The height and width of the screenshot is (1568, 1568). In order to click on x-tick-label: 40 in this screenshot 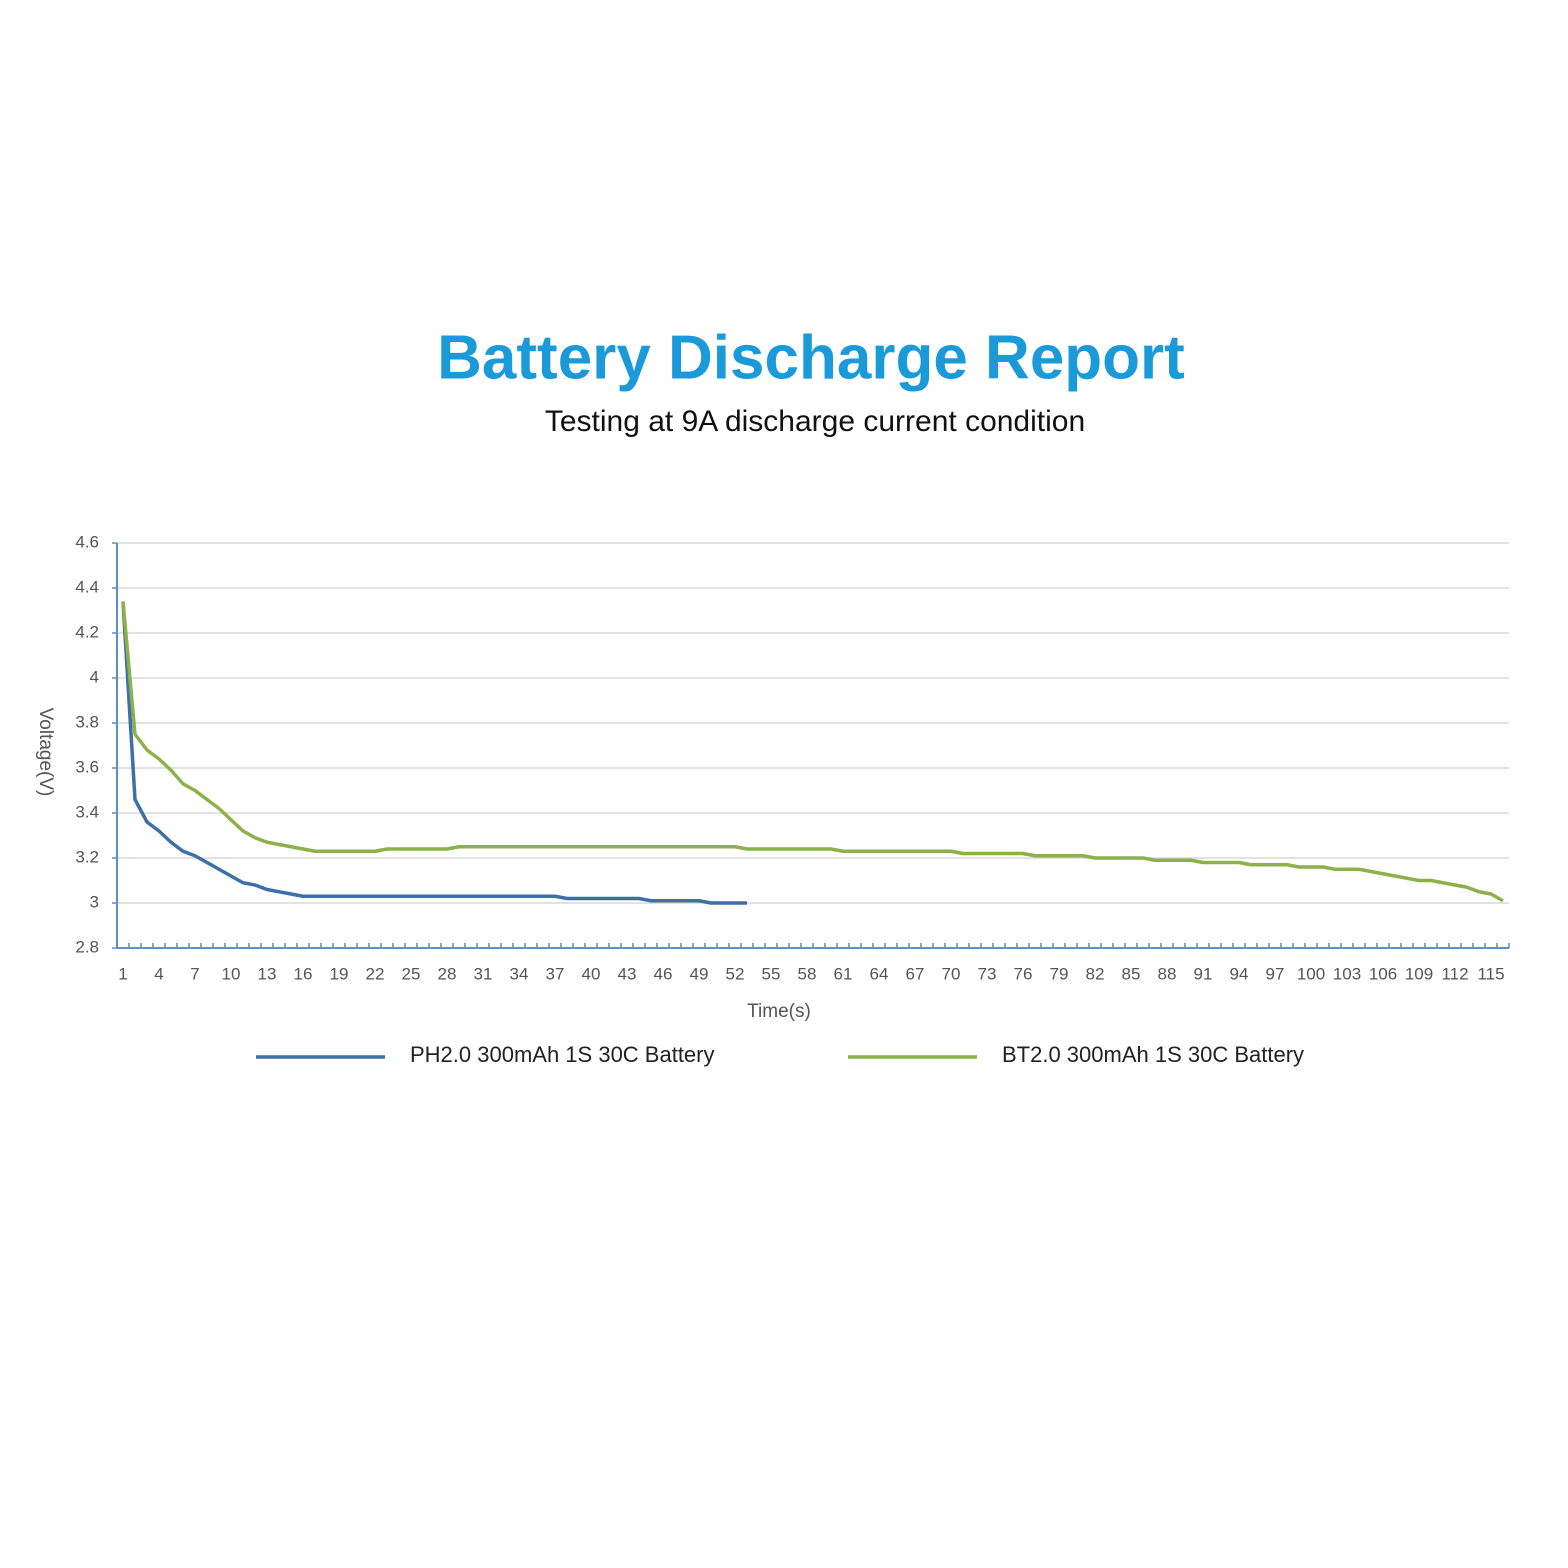, I will do `click(591, 973)`.